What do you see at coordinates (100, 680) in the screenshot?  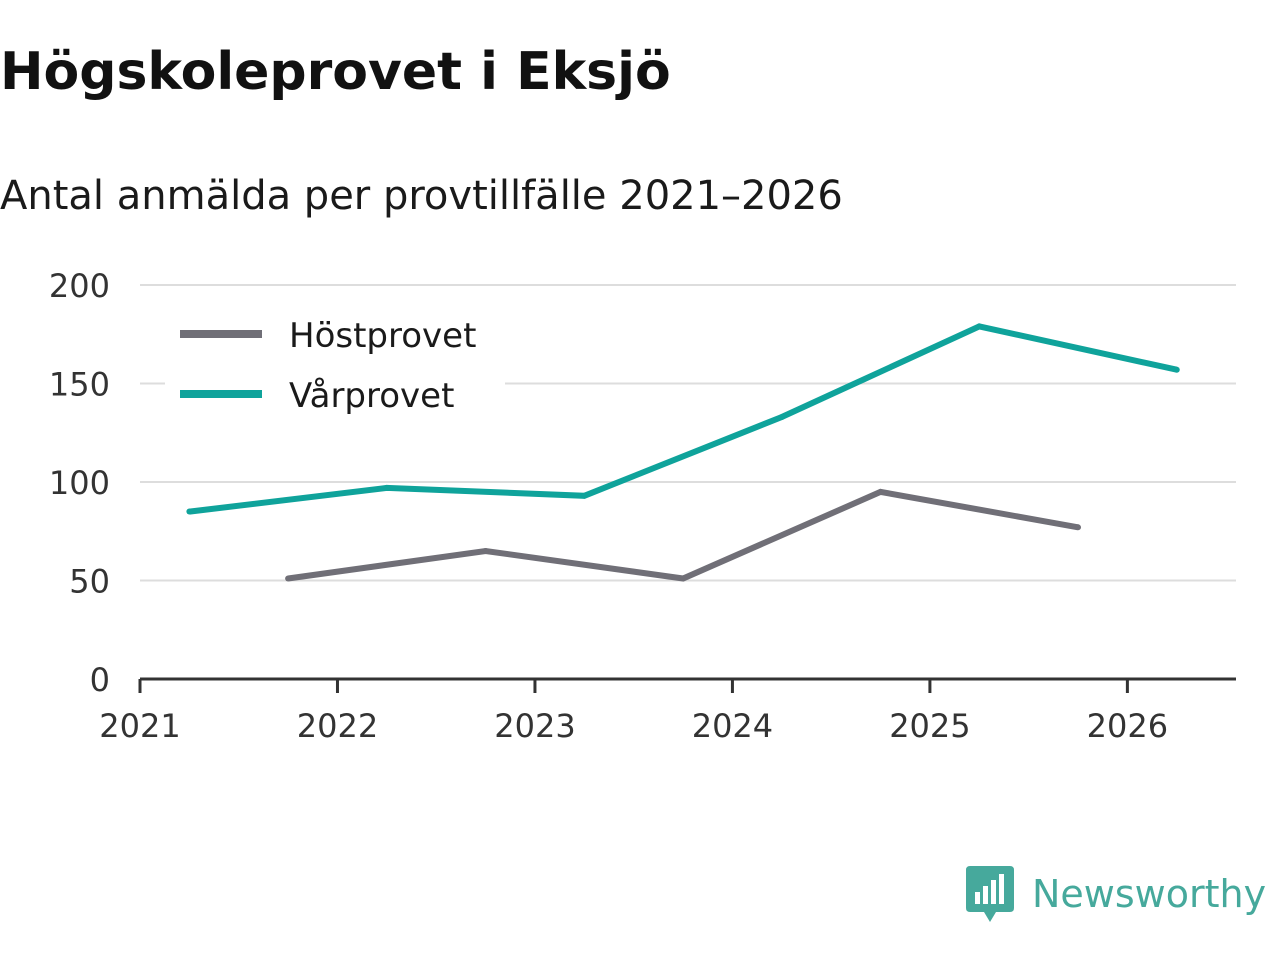 I see `y-tick-label: 0` at bounding box center [100, 680].